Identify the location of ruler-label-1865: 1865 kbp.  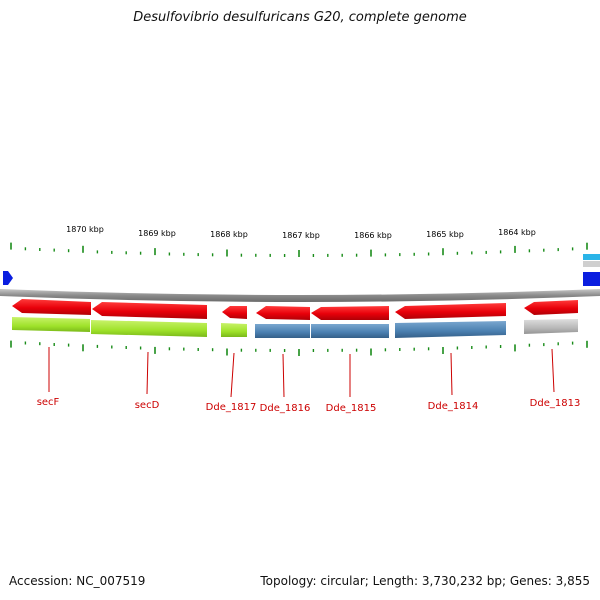
(445, 234).